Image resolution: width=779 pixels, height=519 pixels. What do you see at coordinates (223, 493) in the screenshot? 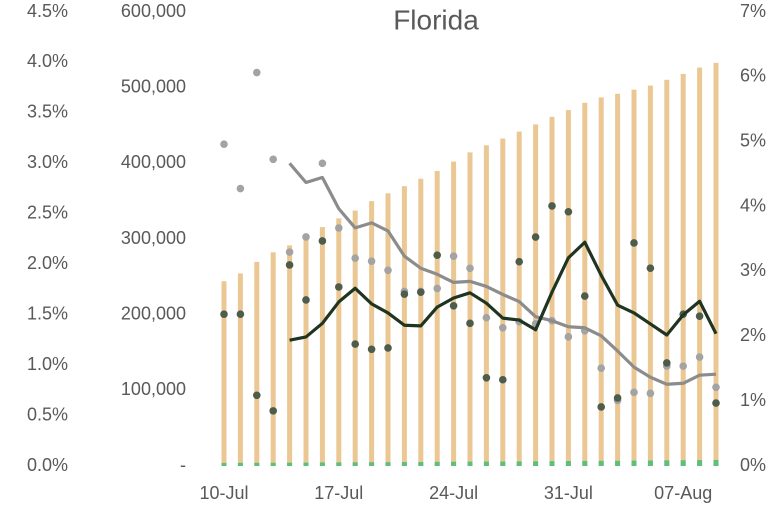
I see `x-tick-label: 10-Jul` at bounding box center [223, 493].